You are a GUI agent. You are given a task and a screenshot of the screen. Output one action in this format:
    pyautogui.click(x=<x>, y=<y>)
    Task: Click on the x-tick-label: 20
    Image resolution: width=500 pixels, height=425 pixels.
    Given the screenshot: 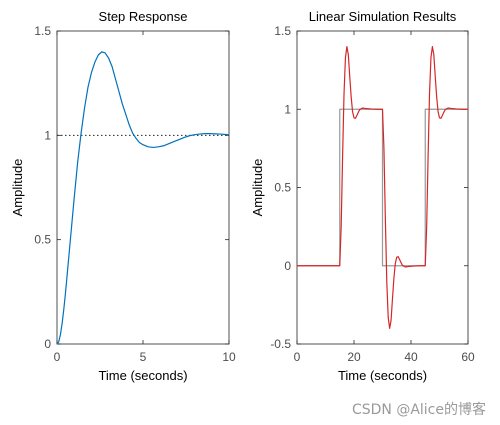 What is the action you would take?
    pyautogui.click(x=354, y=357)
    